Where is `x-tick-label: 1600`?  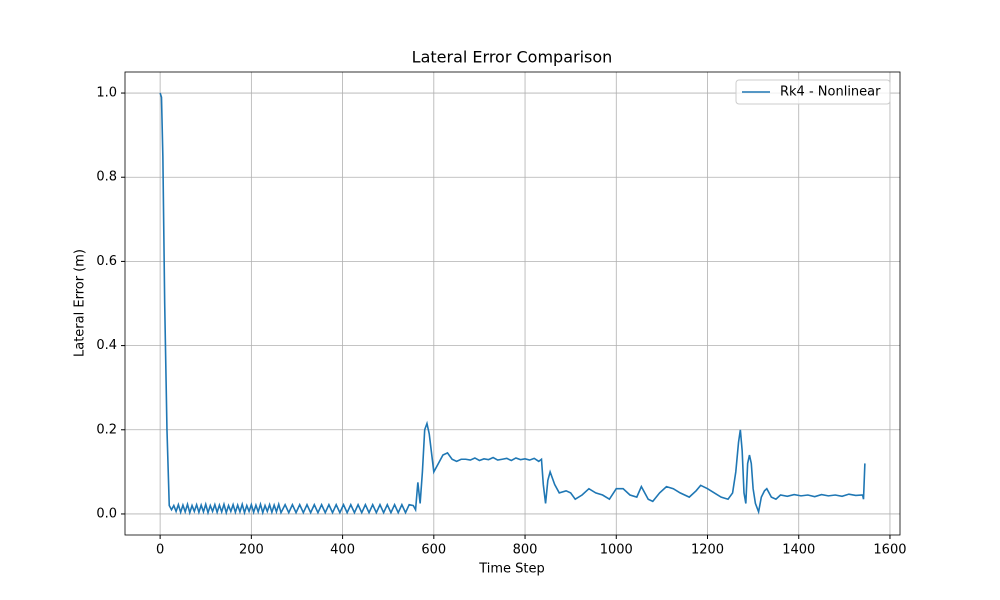
x-tick-label: 1600 is located at coordinates (889, 550).